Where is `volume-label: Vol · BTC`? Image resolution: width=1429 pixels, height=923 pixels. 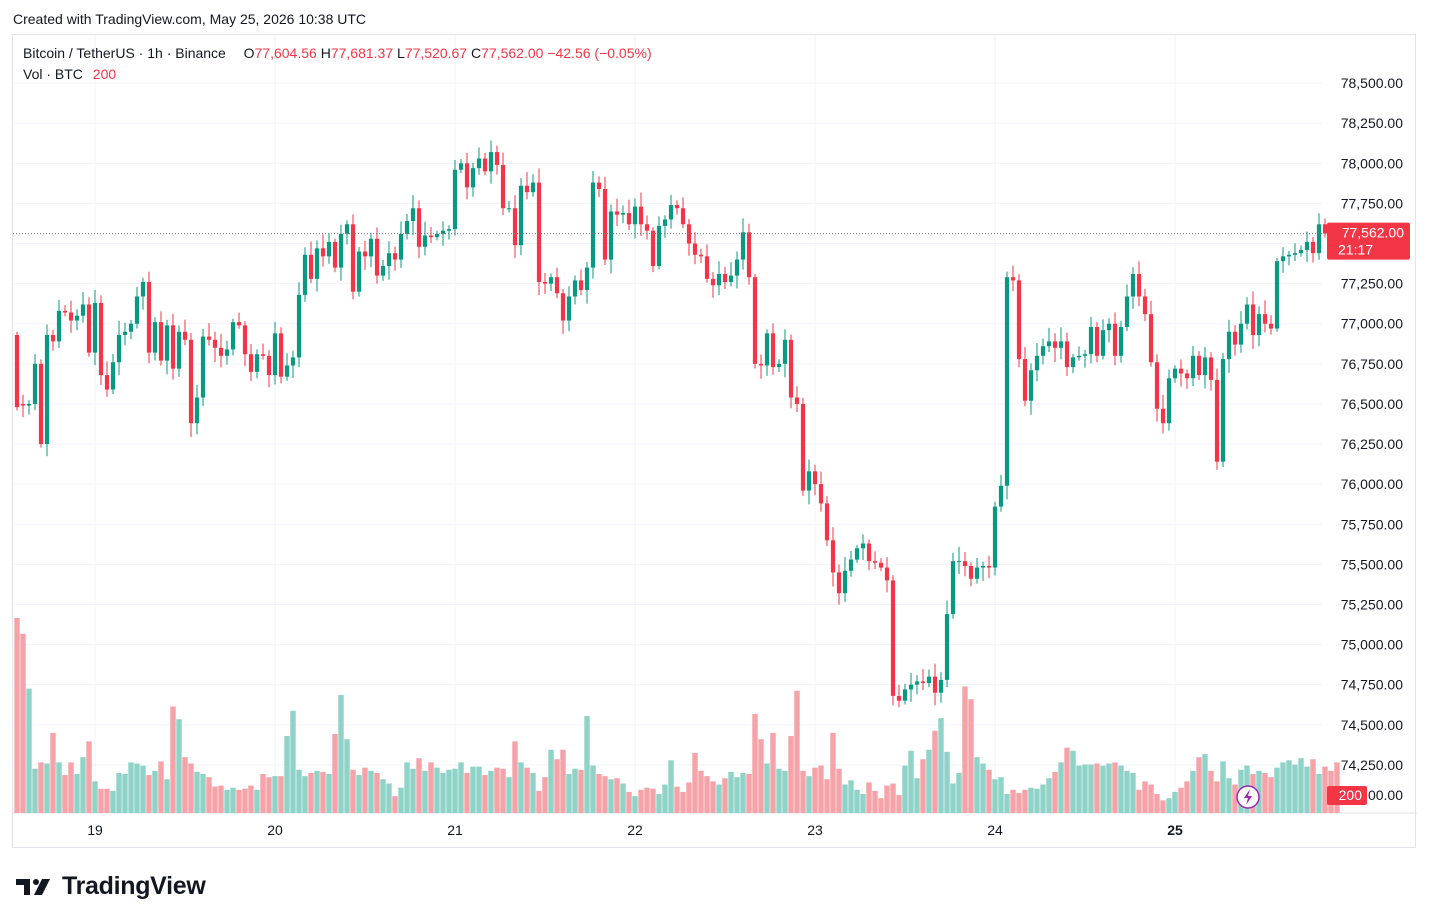
volume-label: Vol · BTC is located at coordinates (53, 74).